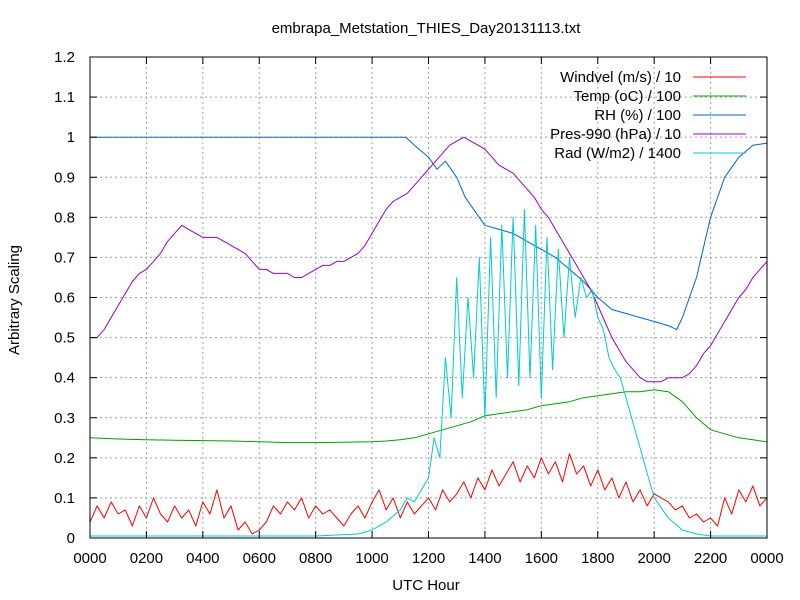  I want to click on y-tick-label: 0.3, so click(64, 418).